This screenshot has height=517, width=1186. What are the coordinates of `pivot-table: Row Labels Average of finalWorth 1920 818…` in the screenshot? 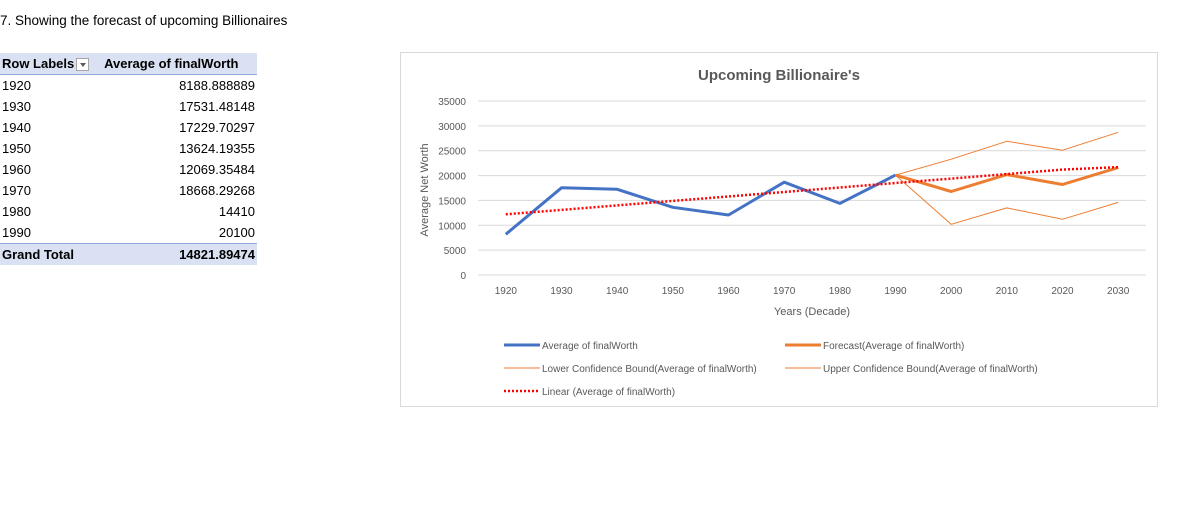 It's located at (128, 159).